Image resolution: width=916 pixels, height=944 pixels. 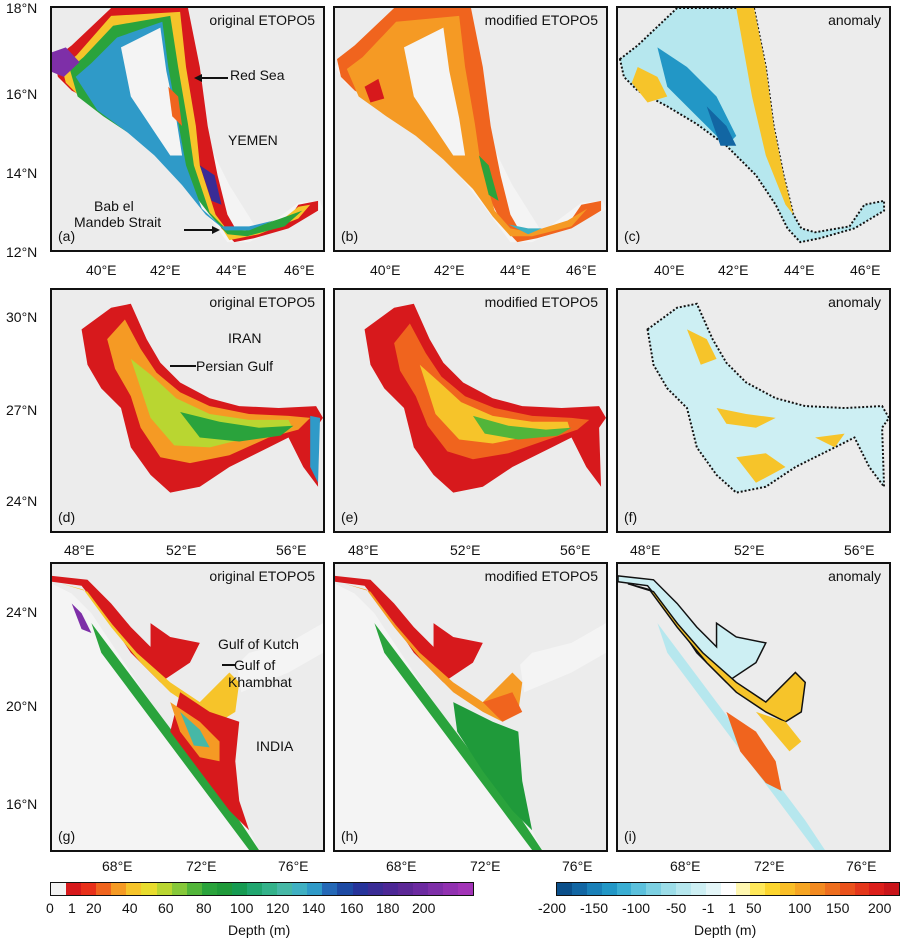 What do you see at coordinates (753, 129) in the screenshot?
I see `map-c` at bounding box center [753, 129].